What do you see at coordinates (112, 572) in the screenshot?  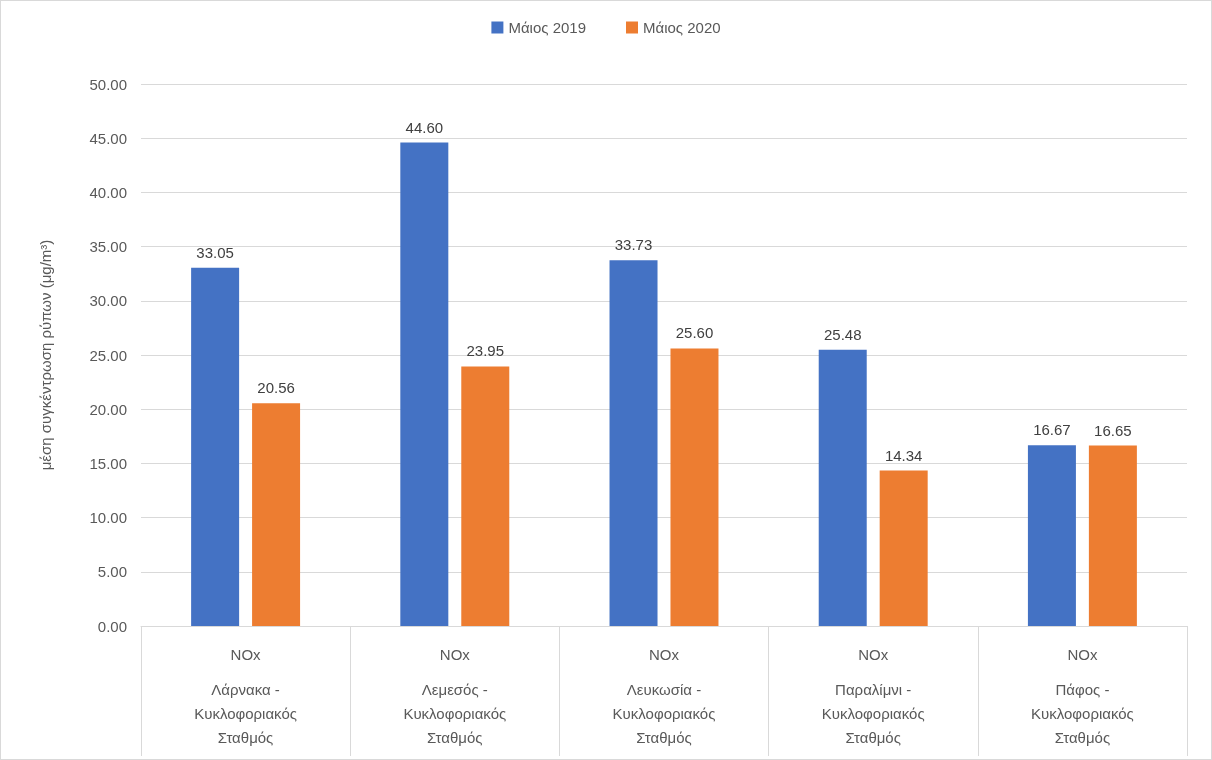 I see `y-tick-label: 5.00` at bounding box center [112, 572].